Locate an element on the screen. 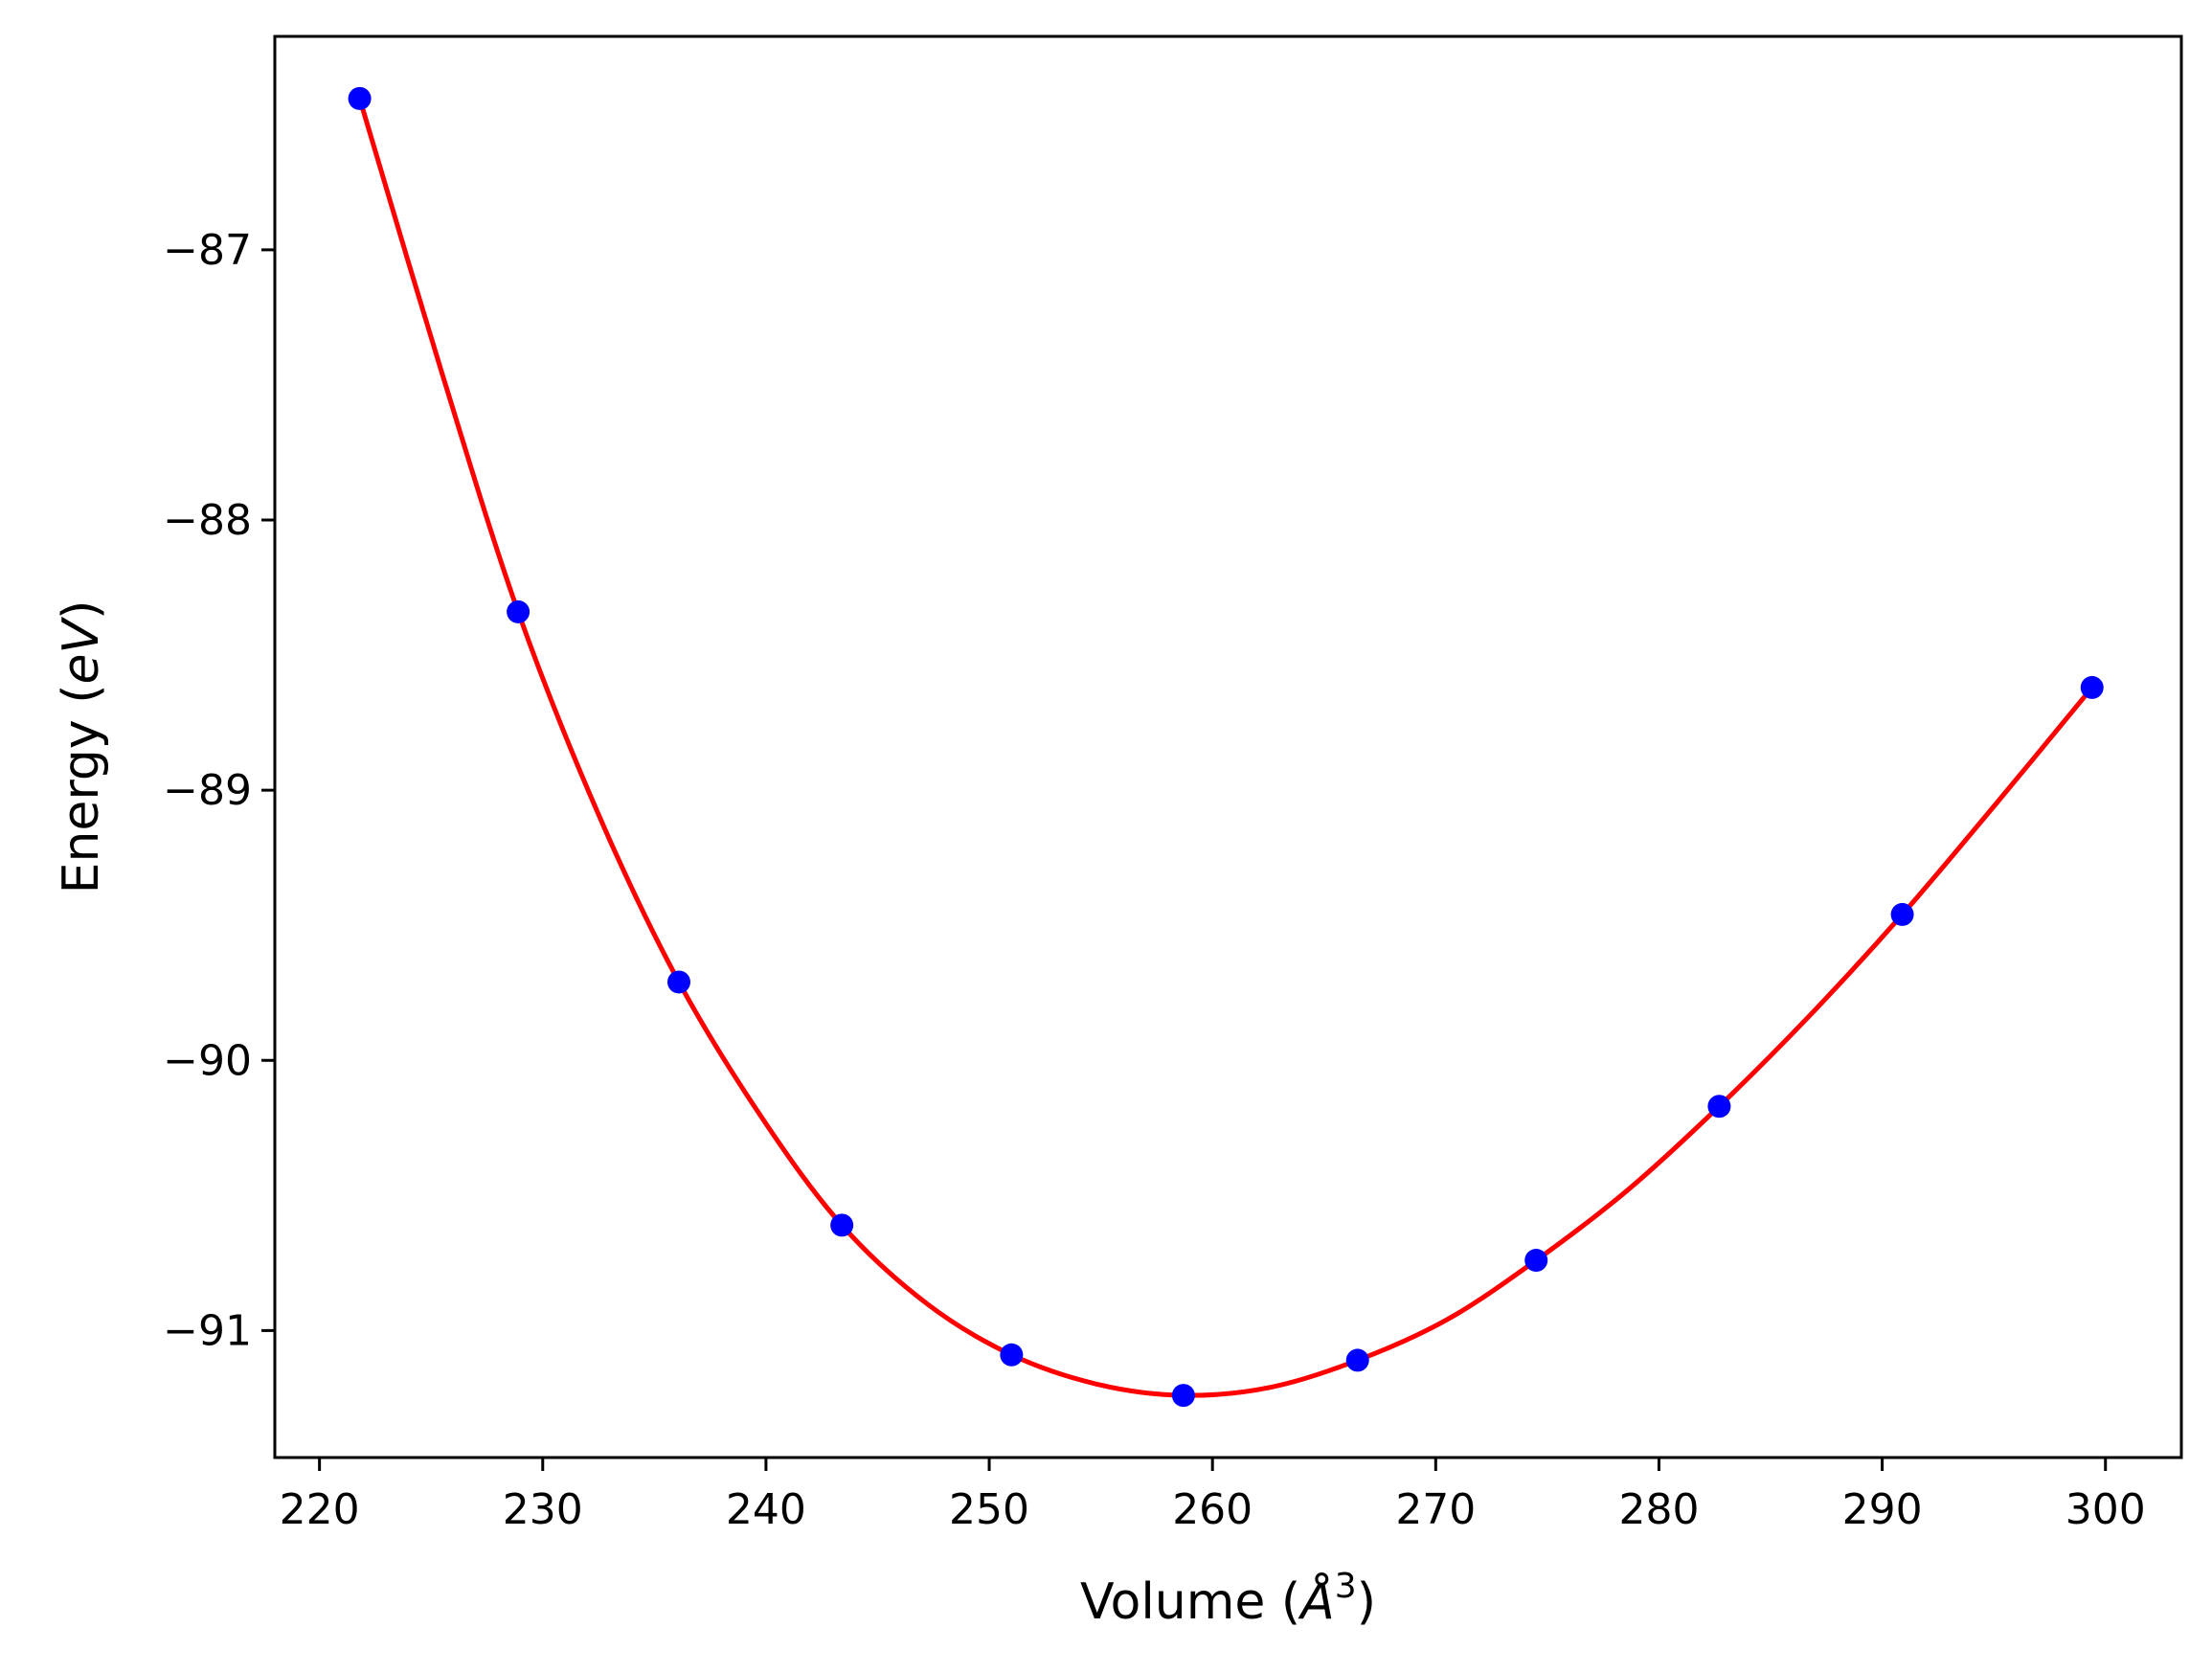 Image resolution: width=2212 pixels, height=1673 pixels. y-tick-label: −88 is located at coordinates (207, 520).